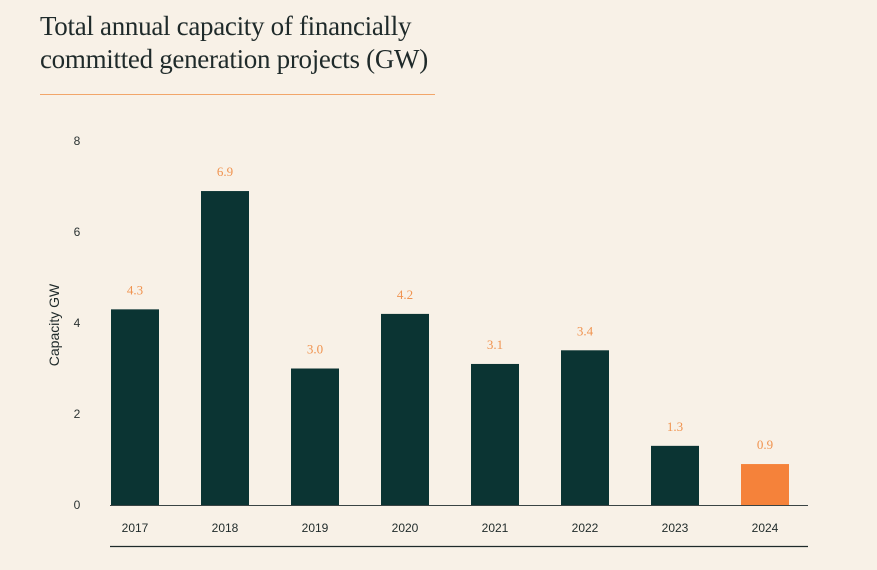 Image resolution: width=877 pixels, height=570 pixels. I want to click on y-axis: 0 2 4 6 8, so click(77, 323).